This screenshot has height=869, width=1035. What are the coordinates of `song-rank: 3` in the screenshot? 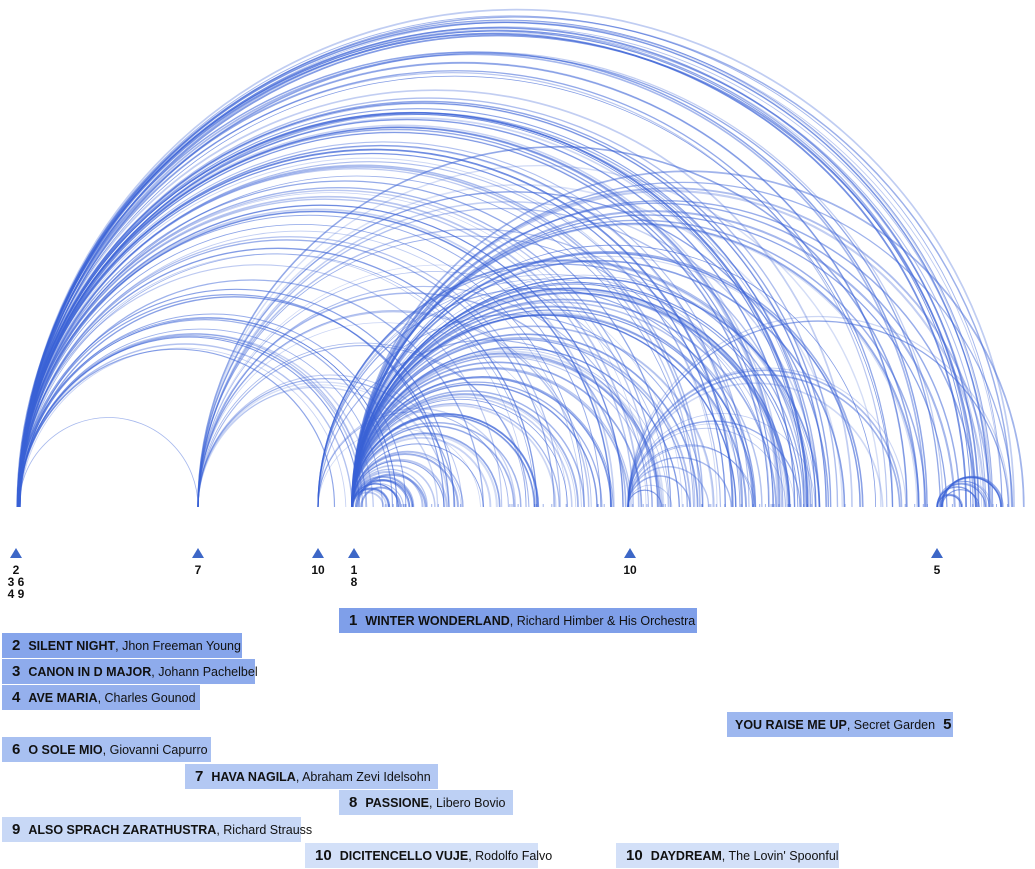 It's located at (16, 671).